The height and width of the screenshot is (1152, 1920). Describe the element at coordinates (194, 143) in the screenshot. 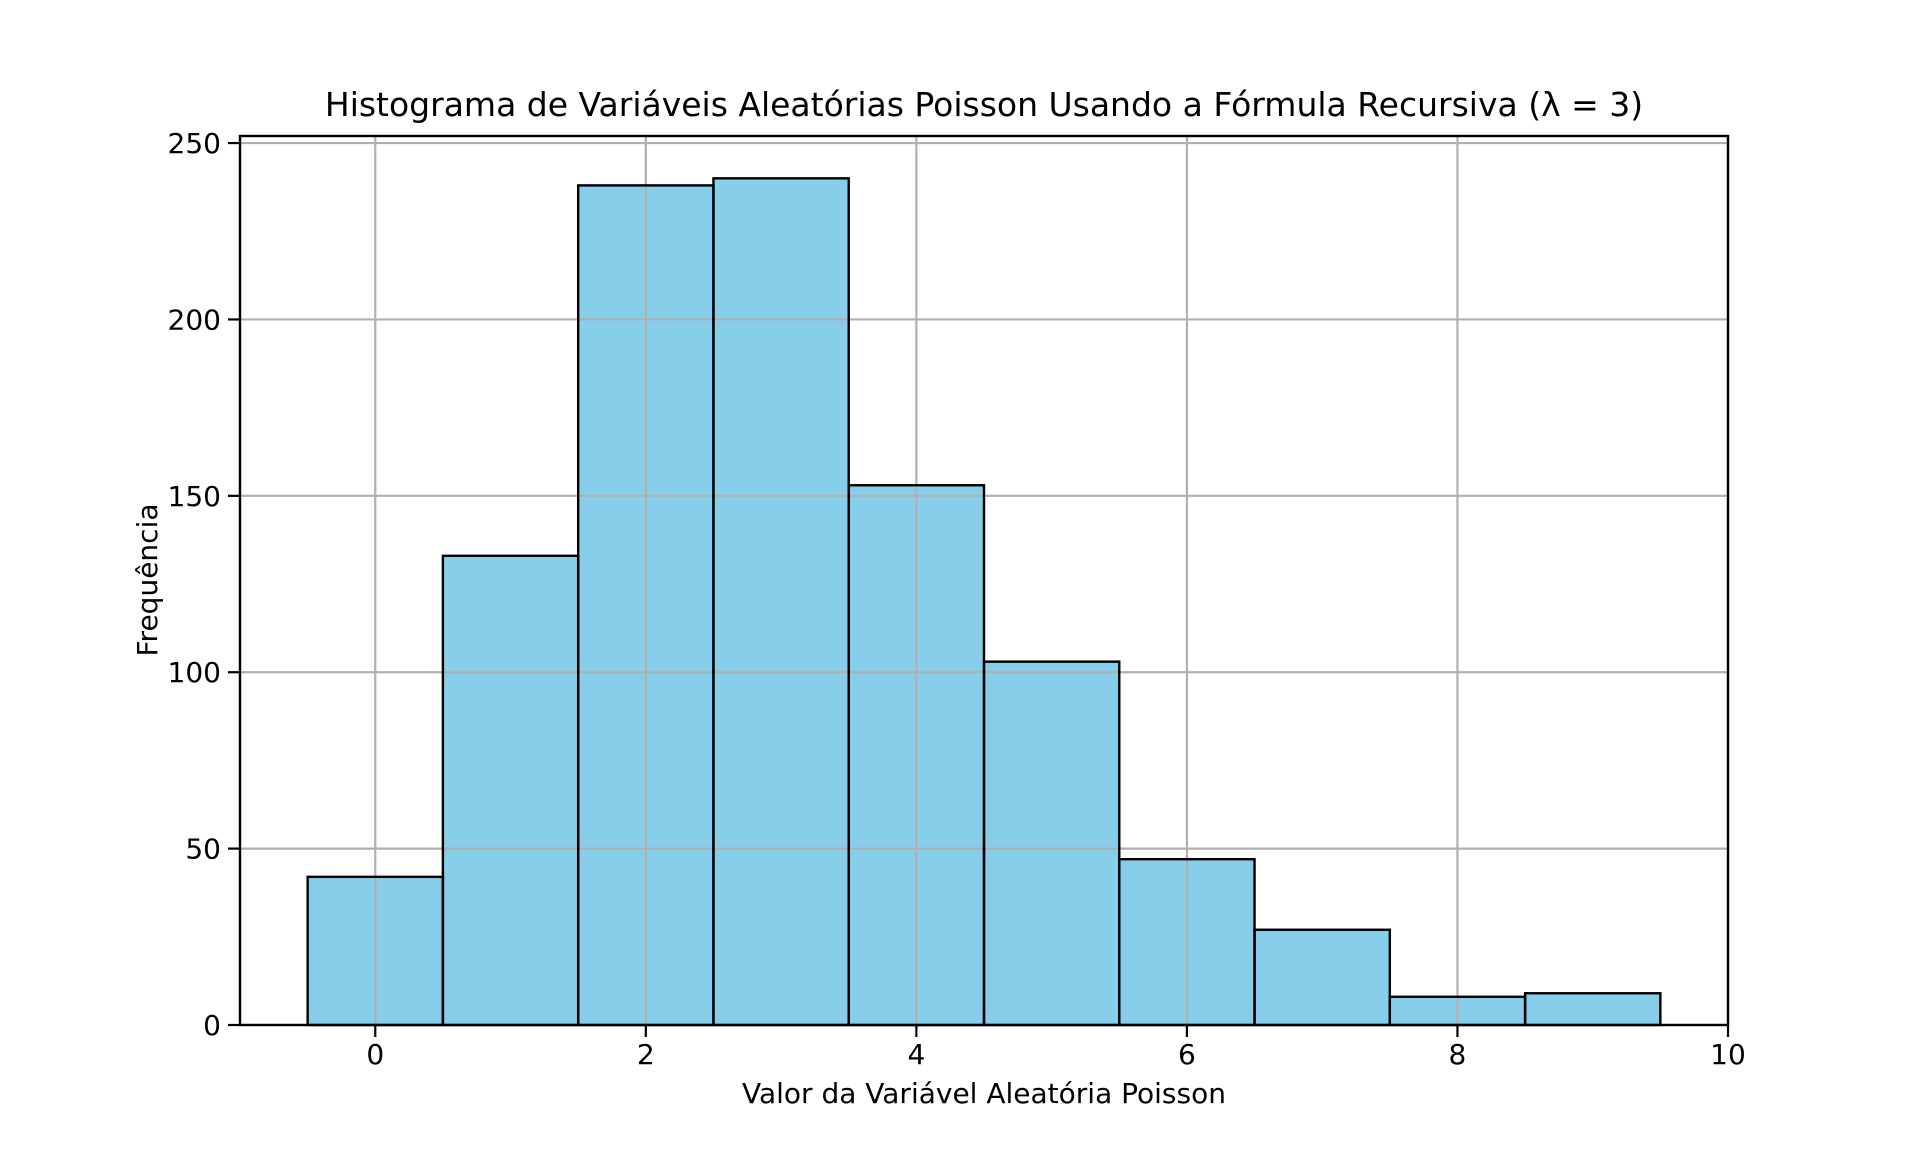

I see `y-tick-label: 250` at that location.